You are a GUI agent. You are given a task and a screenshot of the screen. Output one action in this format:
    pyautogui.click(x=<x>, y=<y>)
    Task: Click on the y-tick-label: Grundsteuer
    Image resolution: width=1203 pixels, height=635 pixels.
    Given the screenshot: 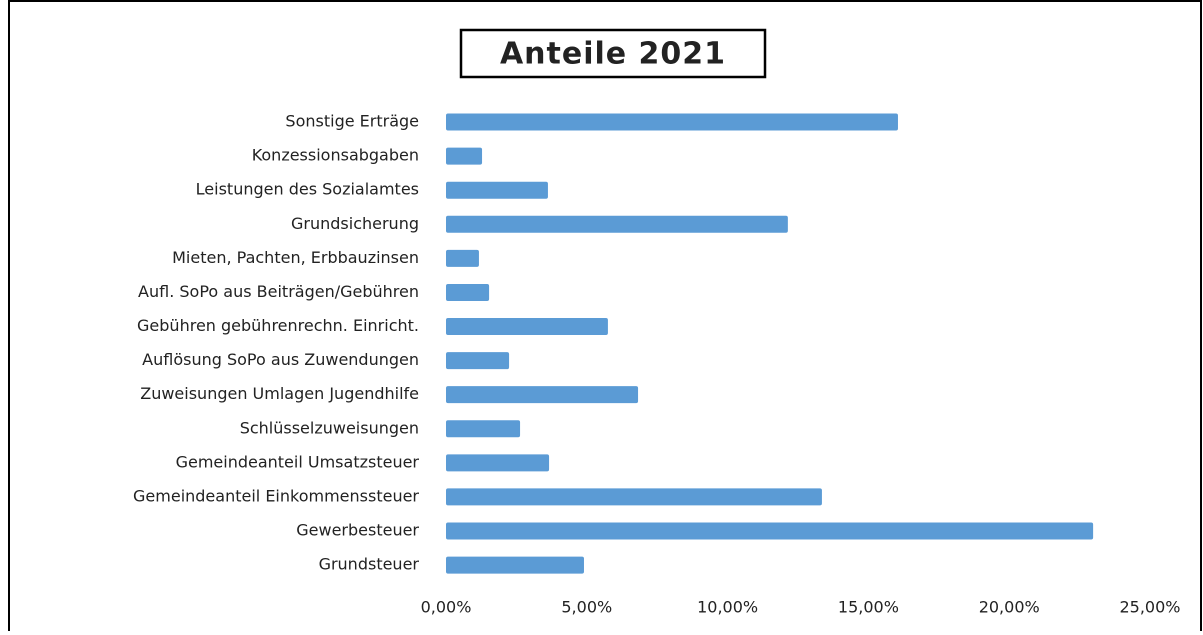 What is the action you would take?
    pyautogui.click(x=369, y=564)
    